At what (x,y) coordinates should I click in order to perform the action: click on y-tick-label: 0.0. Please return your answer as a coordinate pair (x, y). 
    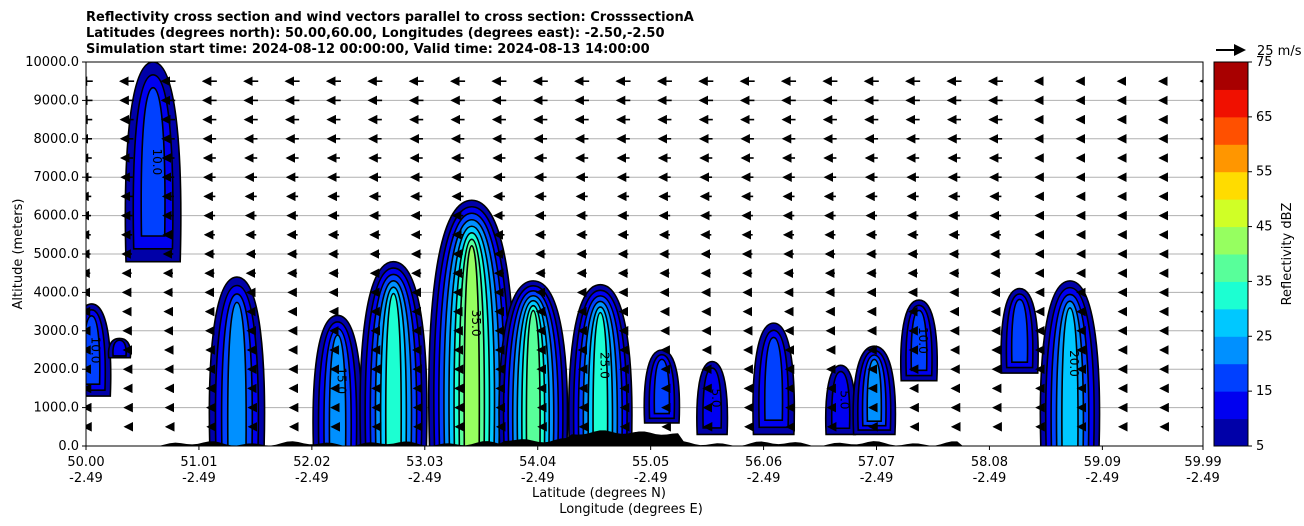
    Looking at the image, I should click on (68, 446).